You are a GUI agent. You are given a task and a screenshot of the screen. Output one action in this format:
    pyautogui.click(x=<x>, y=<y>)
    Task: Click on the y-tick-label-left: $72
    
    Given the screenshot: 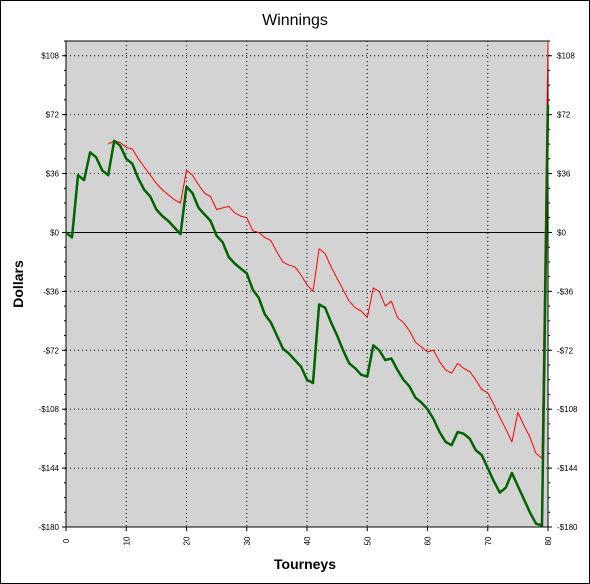 What is the action you would take?
    pyautogui.click(x=53, y=115)
    